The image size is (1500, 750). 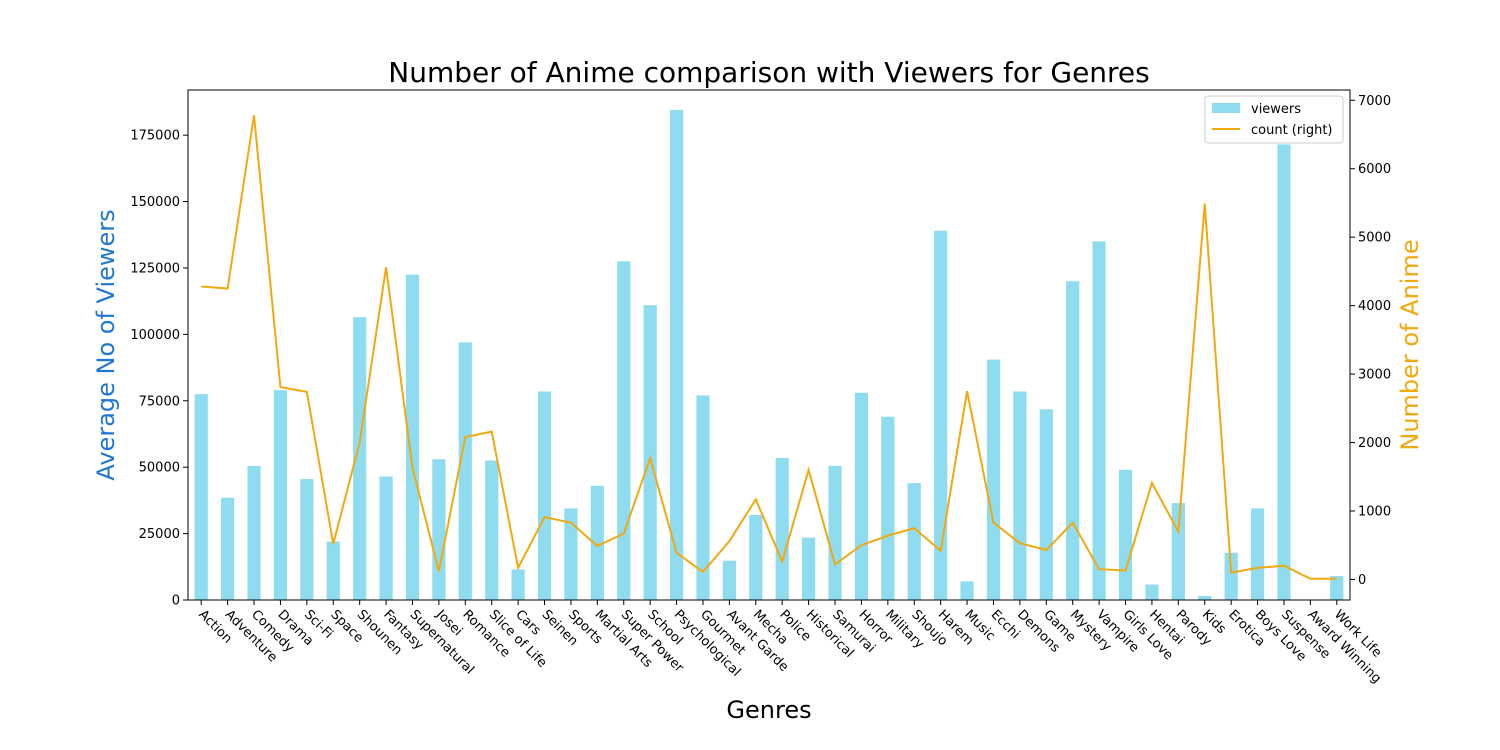 What do you see at coordinates (1276, 109) in the screenshot?
I see `legend-label-viewers: viewers` at bounding box center [1276, 109].